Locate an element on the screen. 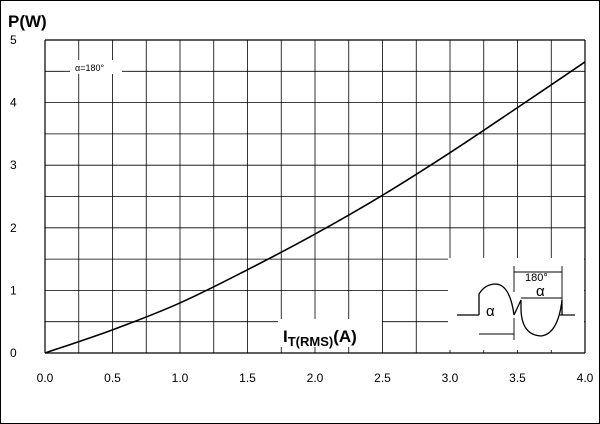 The image size is (600, 424). x-axis-title: IT(RMS)(A) is located at coordinates (320, 338).